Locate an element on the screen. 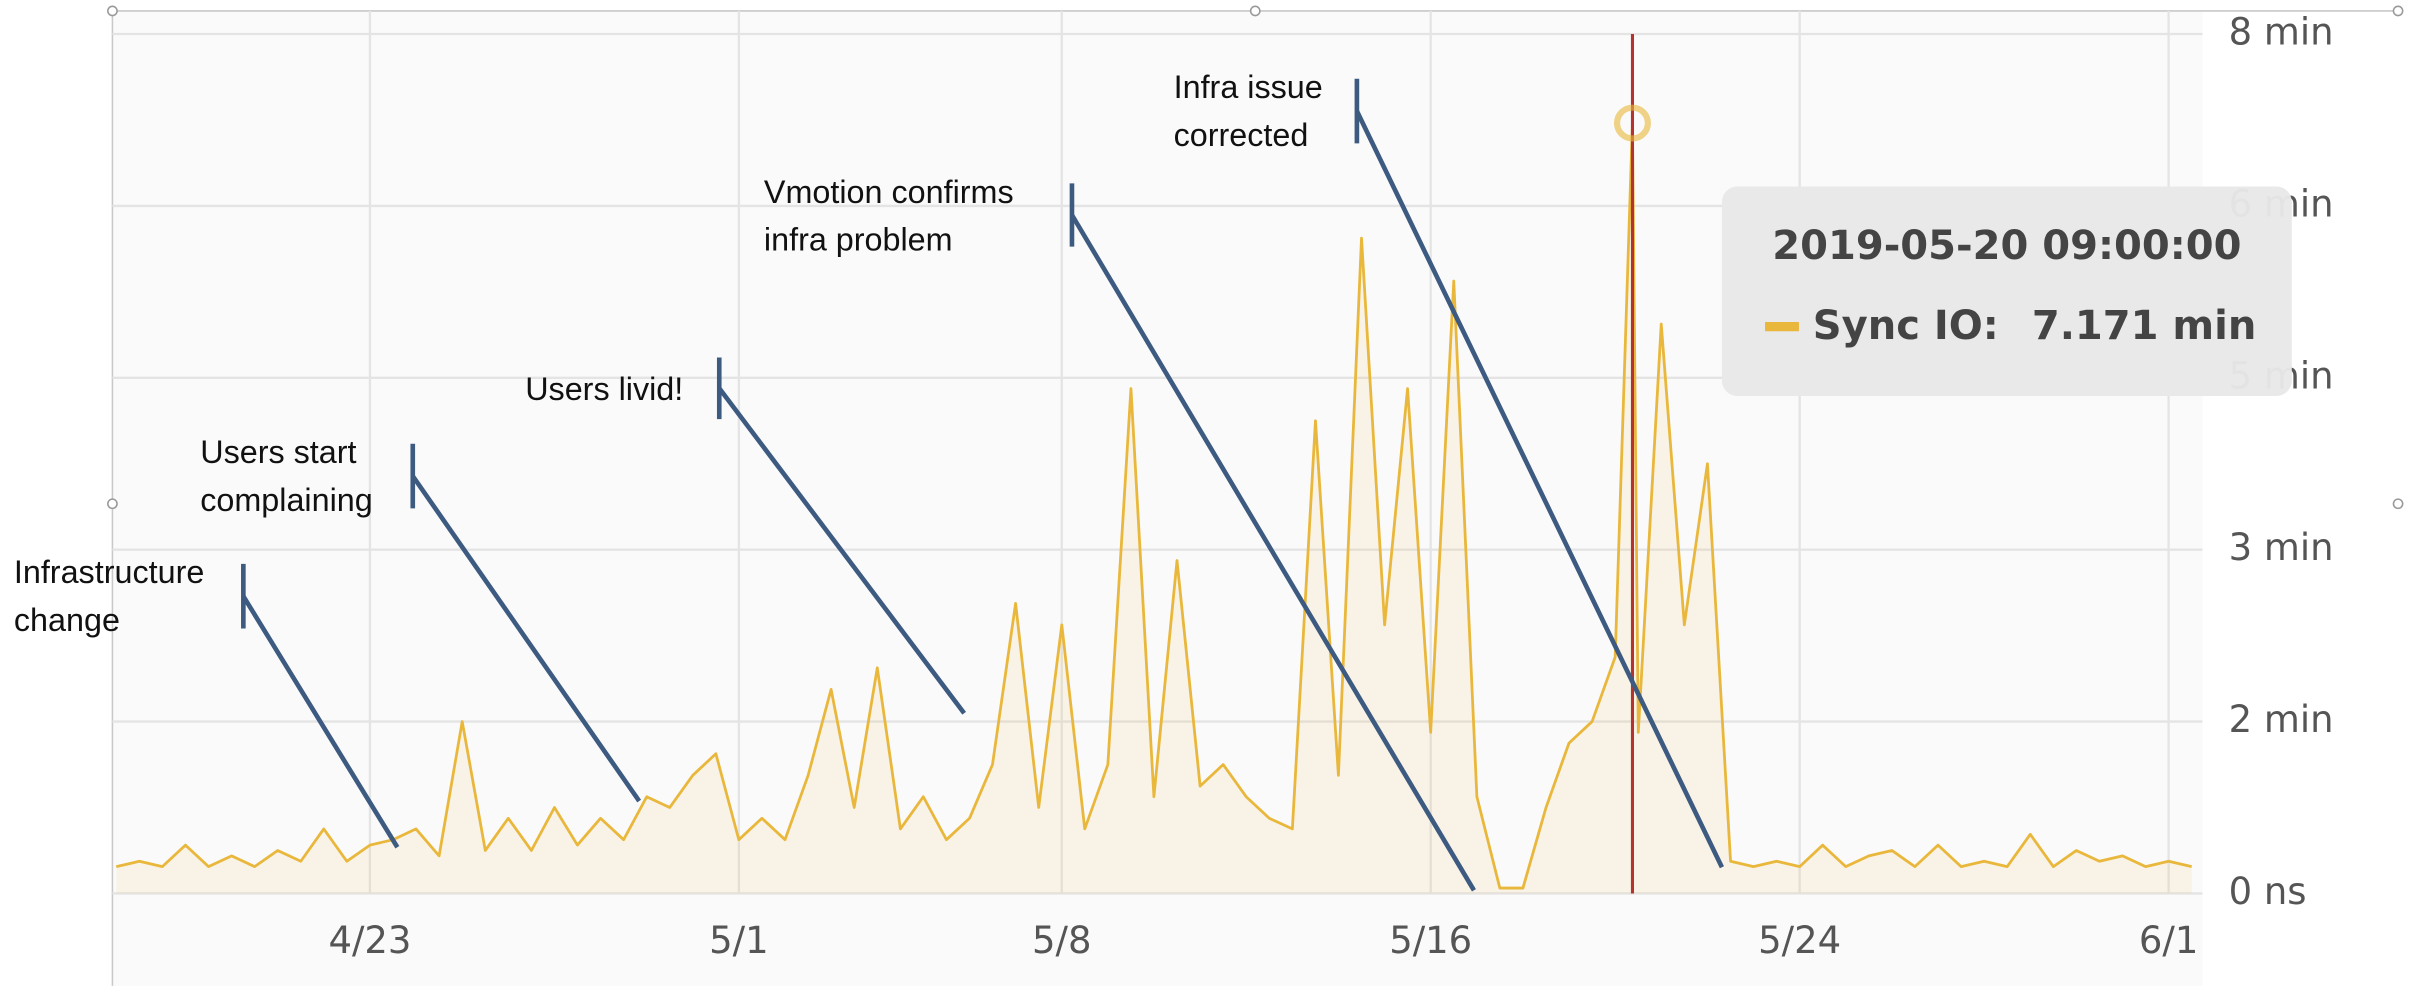  x-tick-label: 5/8 is located at coordinates (1061, 940).